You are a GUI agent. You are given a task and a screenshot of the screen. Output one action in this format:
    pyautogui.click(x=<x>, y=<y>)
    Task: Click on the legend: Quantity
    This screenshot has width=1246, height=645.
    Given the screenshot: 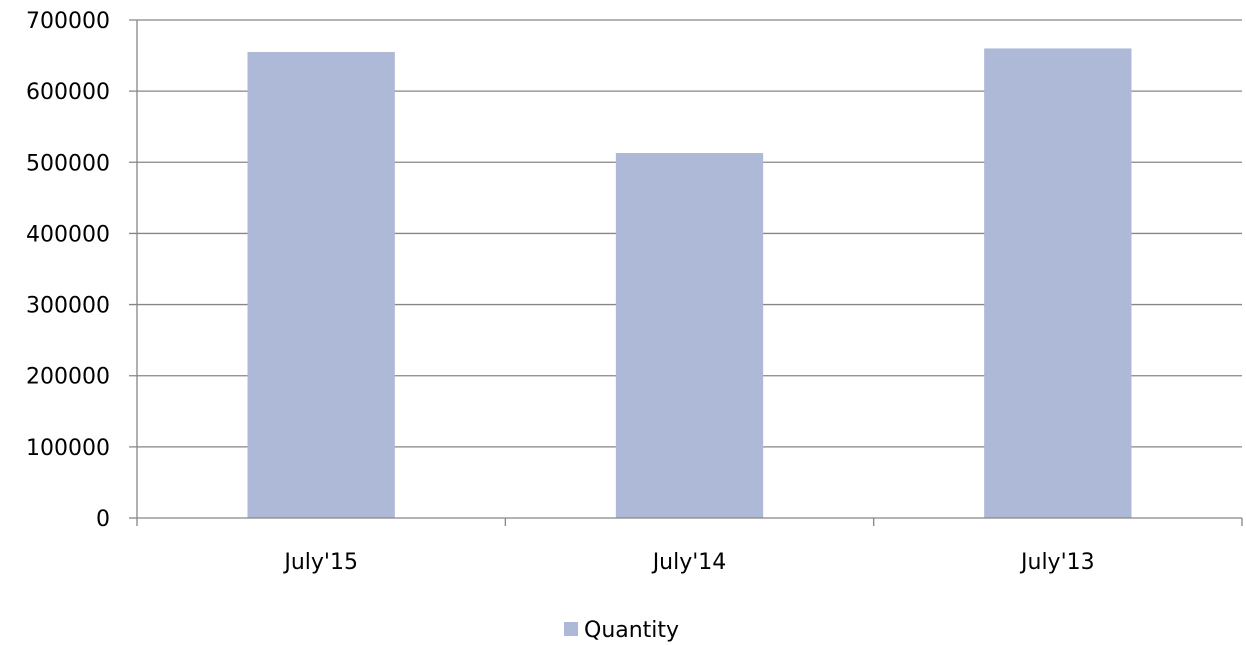 What is the action you would take?
    pyautogui.click(x=621, y=630)
    